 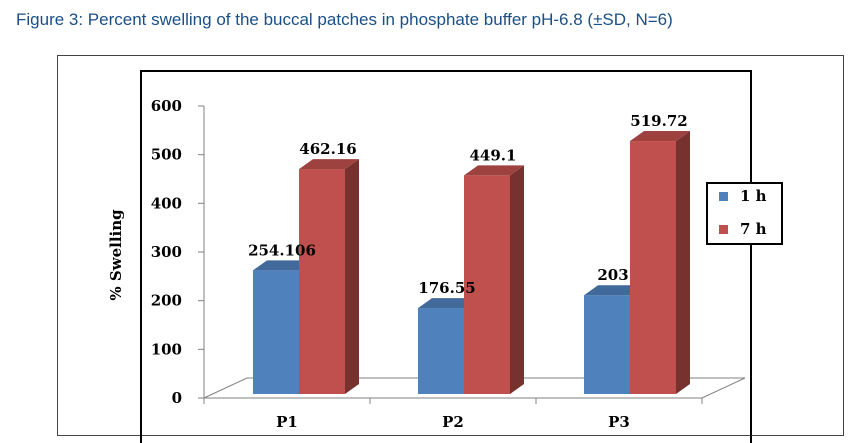 What do you see at coordinates (753, 229) in the screenshot?
I see `legend-label-7h: 7 h` at bounding box center [753, 229].